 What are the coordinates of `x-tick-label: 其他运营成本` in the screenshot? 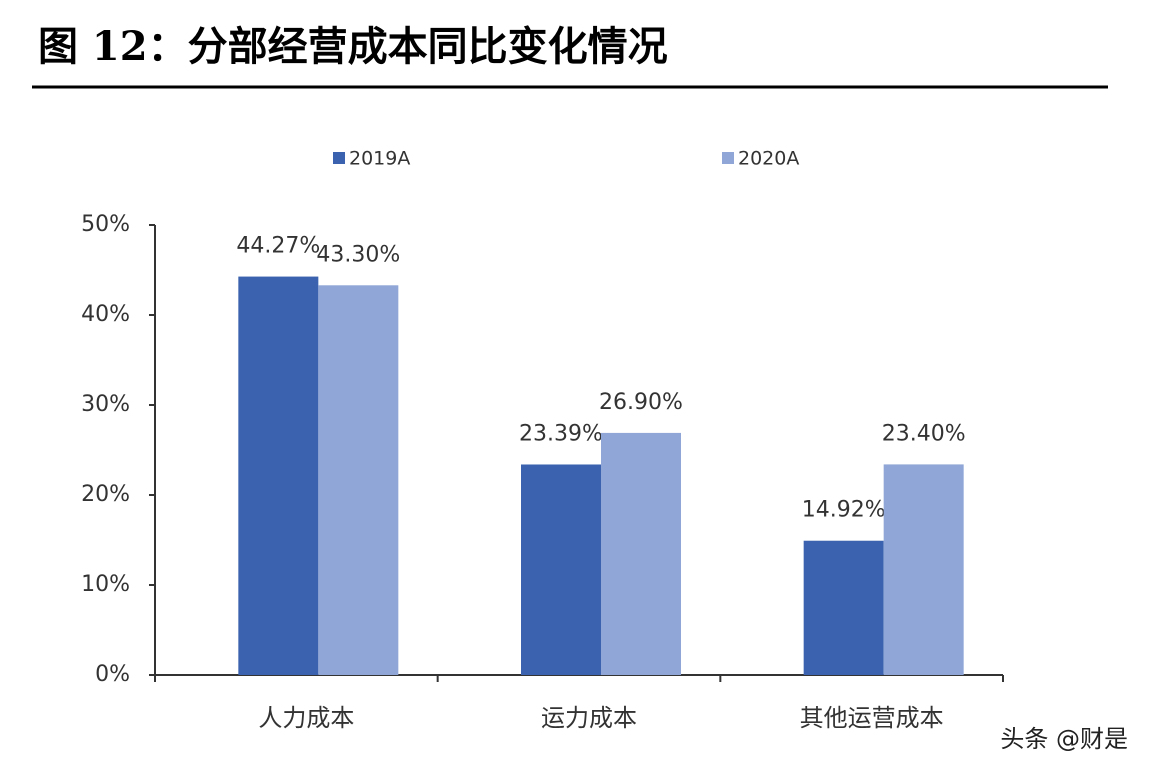 It's located at (872, 718).